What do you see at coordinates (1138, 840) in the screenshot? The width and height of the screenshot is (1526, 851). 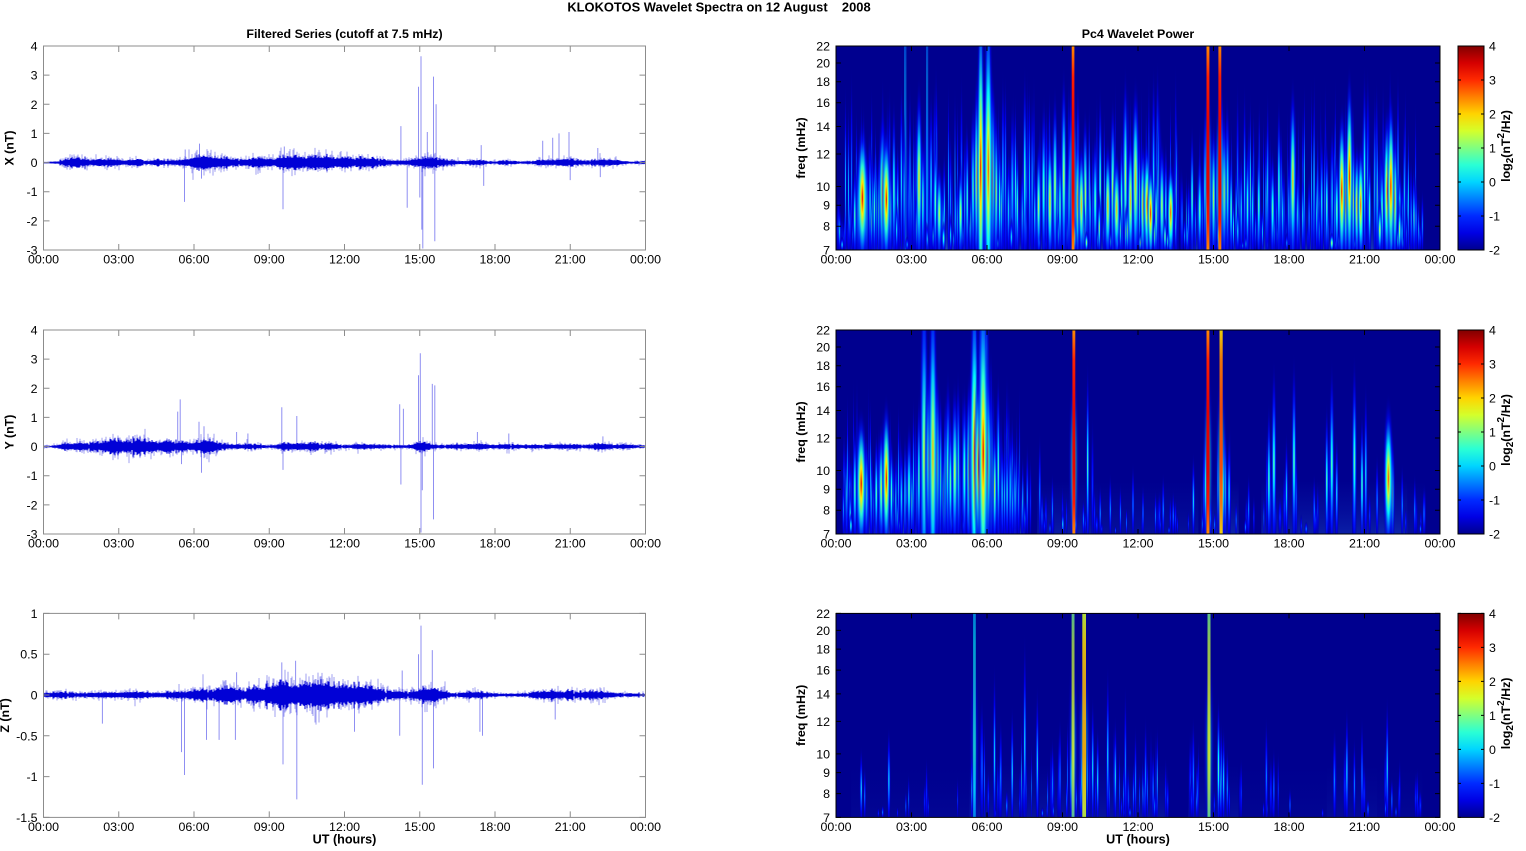 I see `svg-text: UT (hours)` at bounding box center [1138, 840].